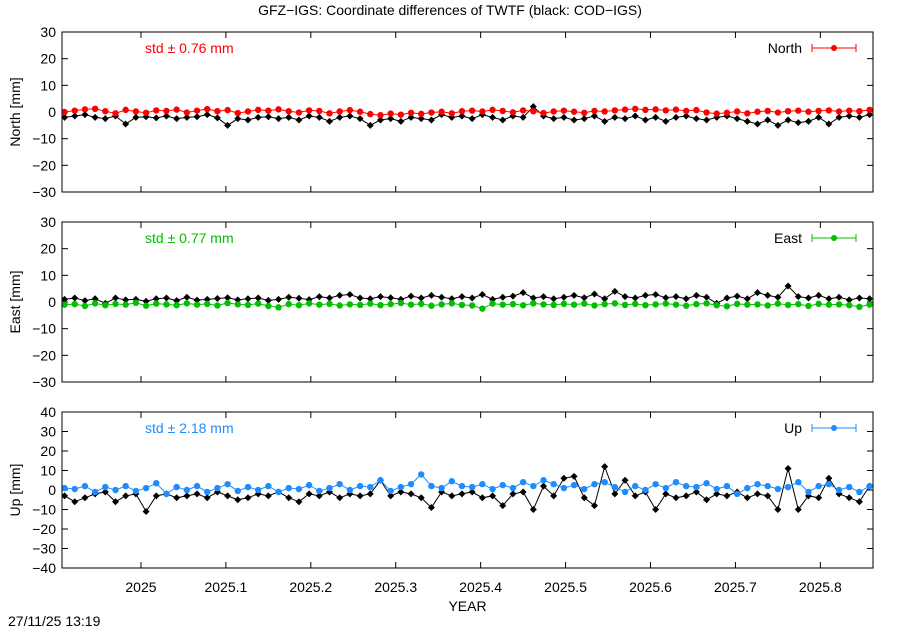 This screenshot has height=630, width=900. What do you see at coordinates (44, 529) in the screenshot?
I see `y-tick-label: −20` at bounding box center [44, 529].